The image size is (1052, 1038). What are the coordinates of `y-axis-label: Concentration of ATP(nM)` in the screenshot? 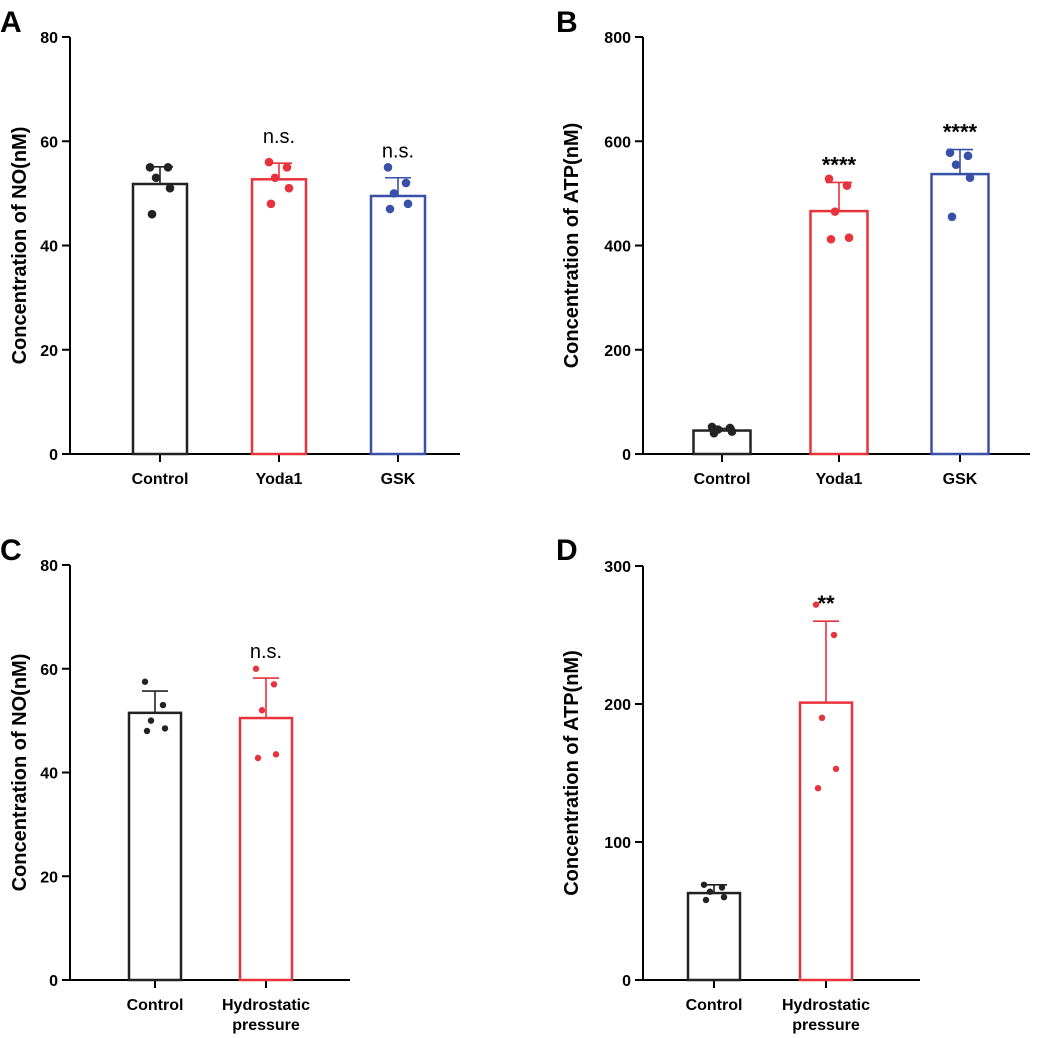 It's located at (572, 246).